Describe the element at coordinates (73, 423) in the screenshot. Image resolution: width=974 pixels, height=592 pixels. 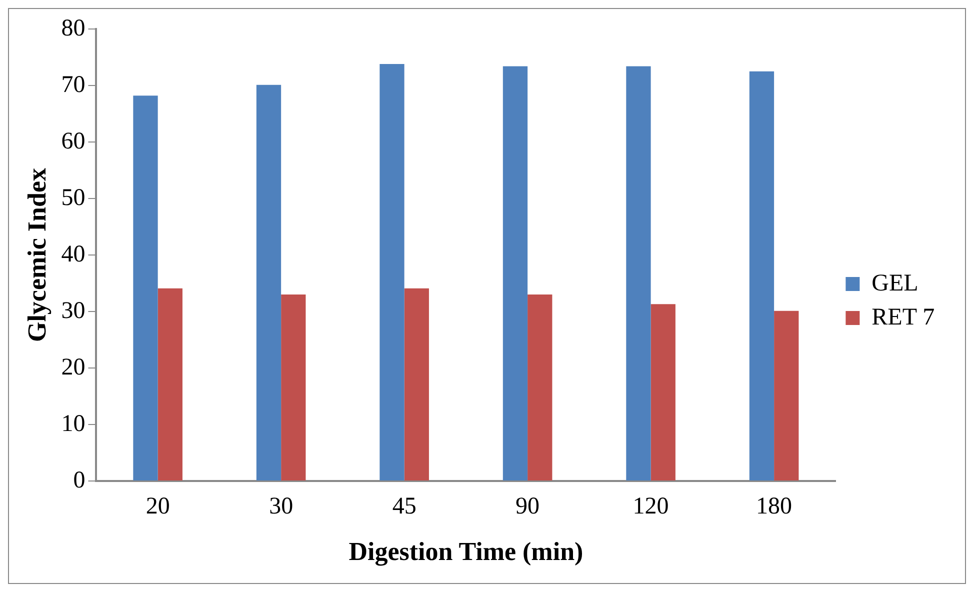
I see `y-tick-label: 10` at that location.